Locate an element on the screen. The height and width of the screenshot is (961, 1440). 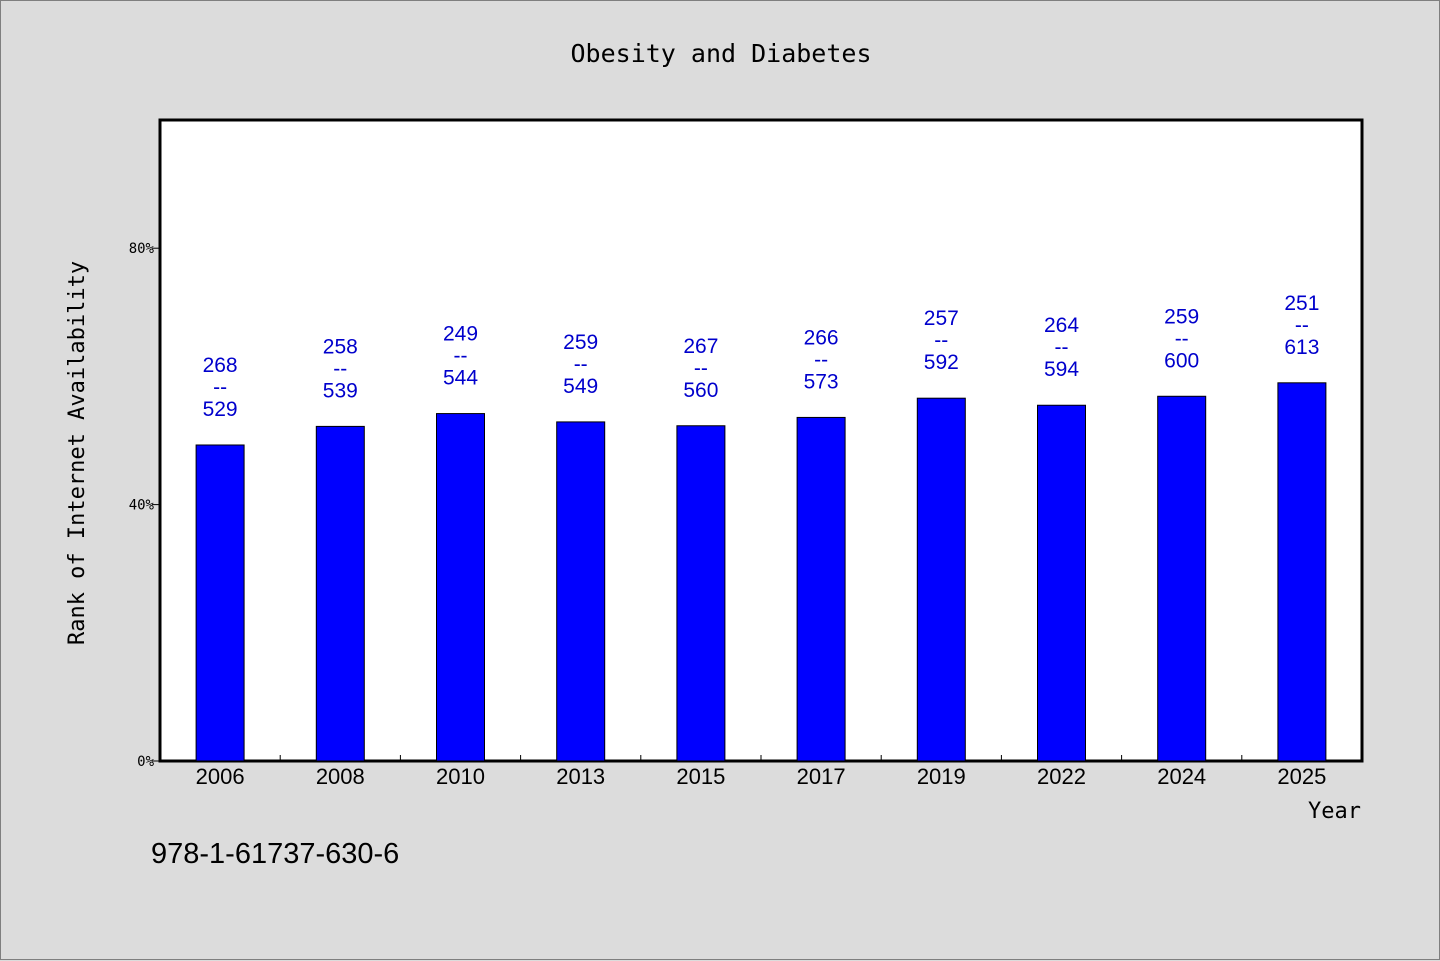
data-label-value: 268 is located at coordinates (220, 365).